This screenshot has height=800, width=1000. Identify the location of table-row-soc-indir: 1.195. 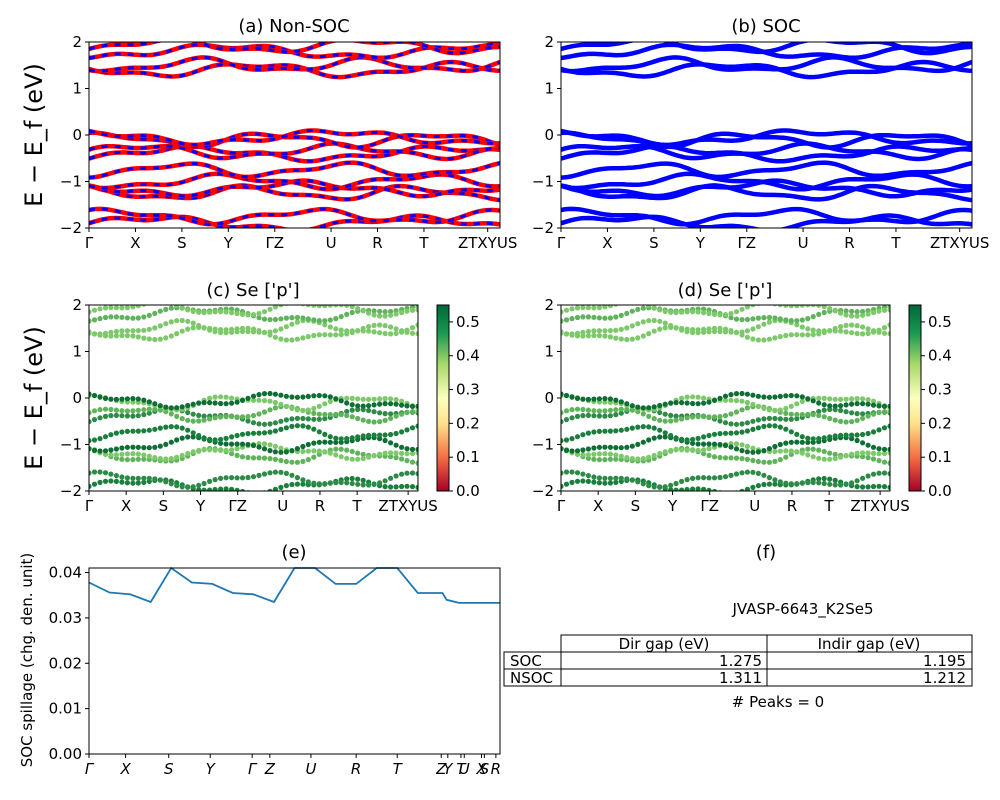
(944, 661).